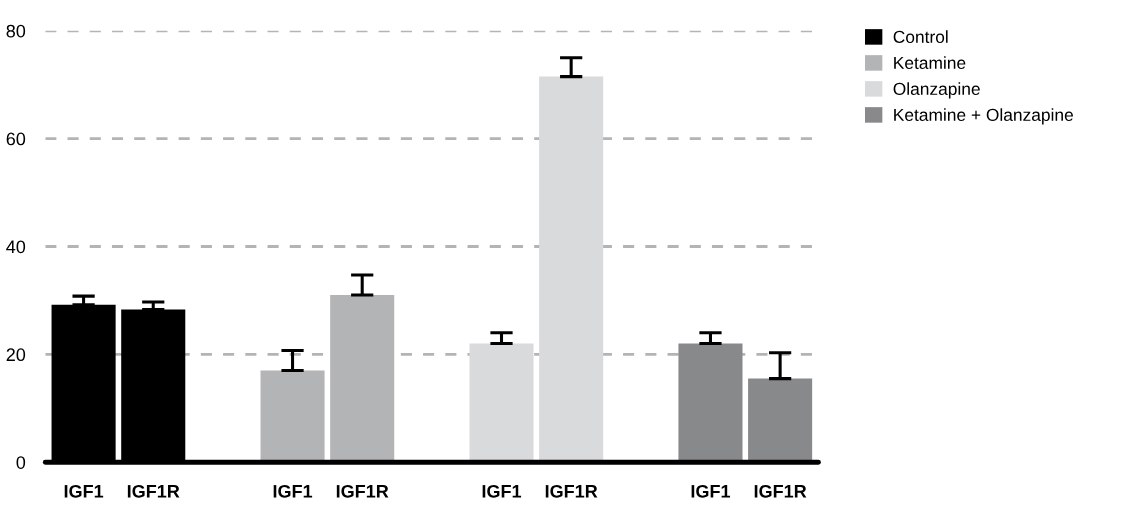  What do you see at coordinates (930, 63) in the screenshot?
I see `legend-label: Ketamine` at bounding box center [930, 63].